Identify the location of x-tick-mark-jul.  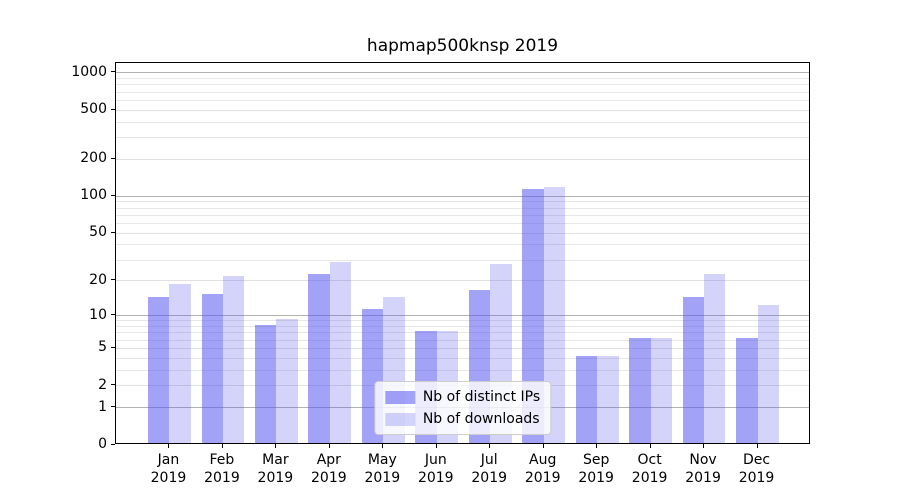
(490, 446).